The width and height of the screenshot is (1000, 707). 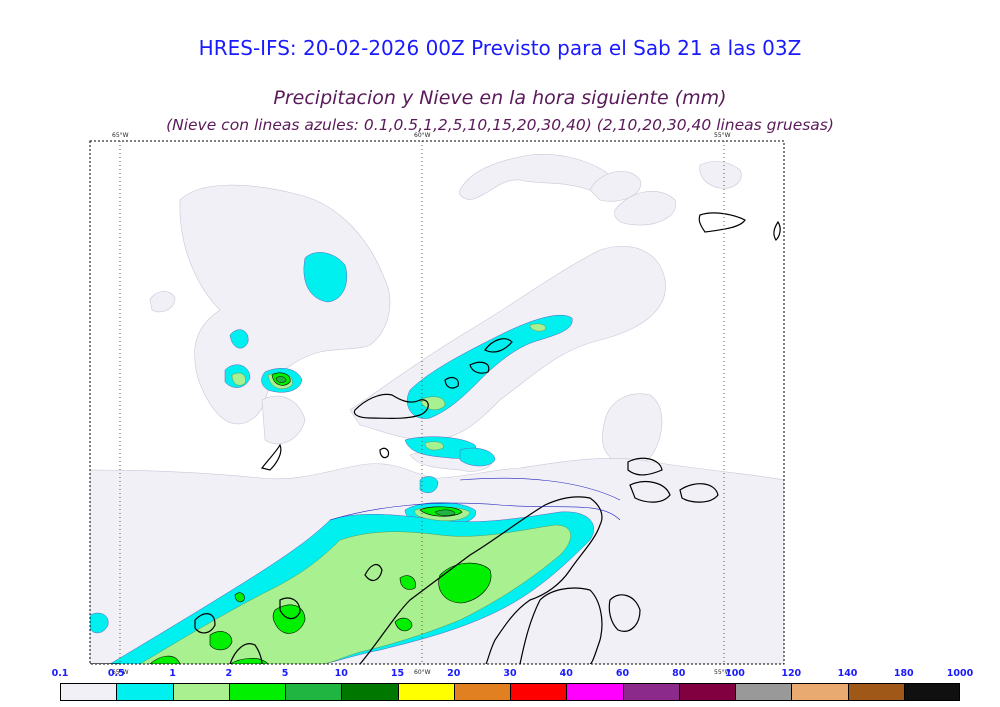 I want to click on precip-5-areas, so click(x=365, y=446).